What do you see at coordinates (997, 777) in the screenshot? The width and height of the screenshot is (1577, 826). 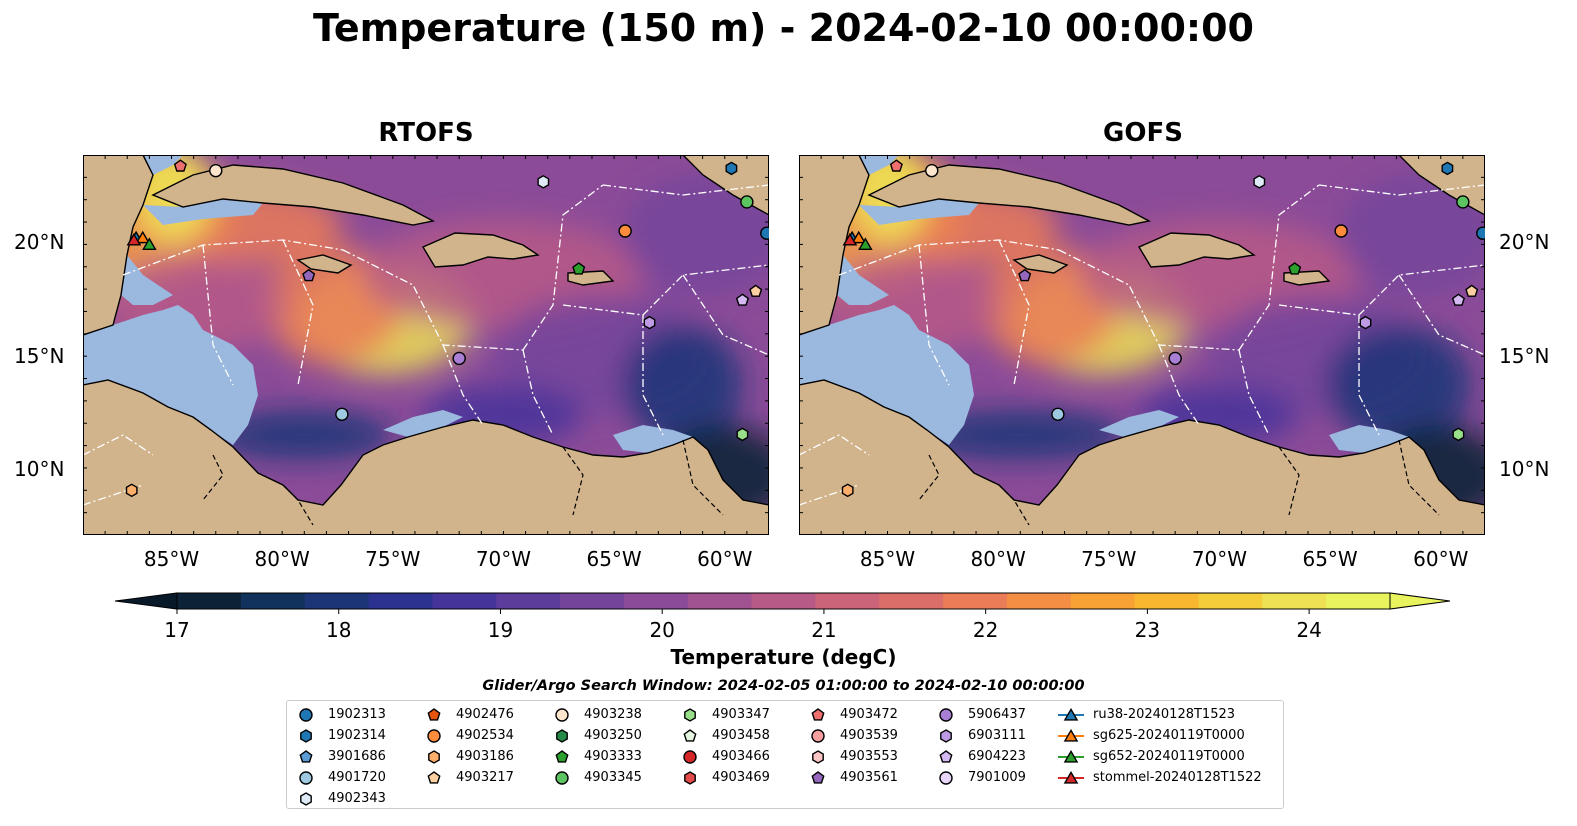 I see `legend-label: 7901009` at bounding box center [997, 777].